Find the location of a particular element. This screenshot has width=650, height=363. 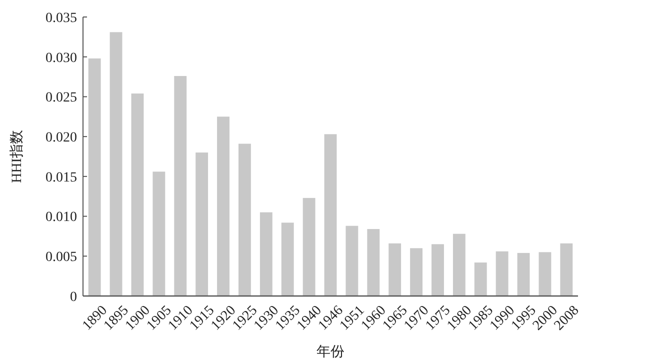

y-tick-label: 0.010 is located at coordinates (61, 218).